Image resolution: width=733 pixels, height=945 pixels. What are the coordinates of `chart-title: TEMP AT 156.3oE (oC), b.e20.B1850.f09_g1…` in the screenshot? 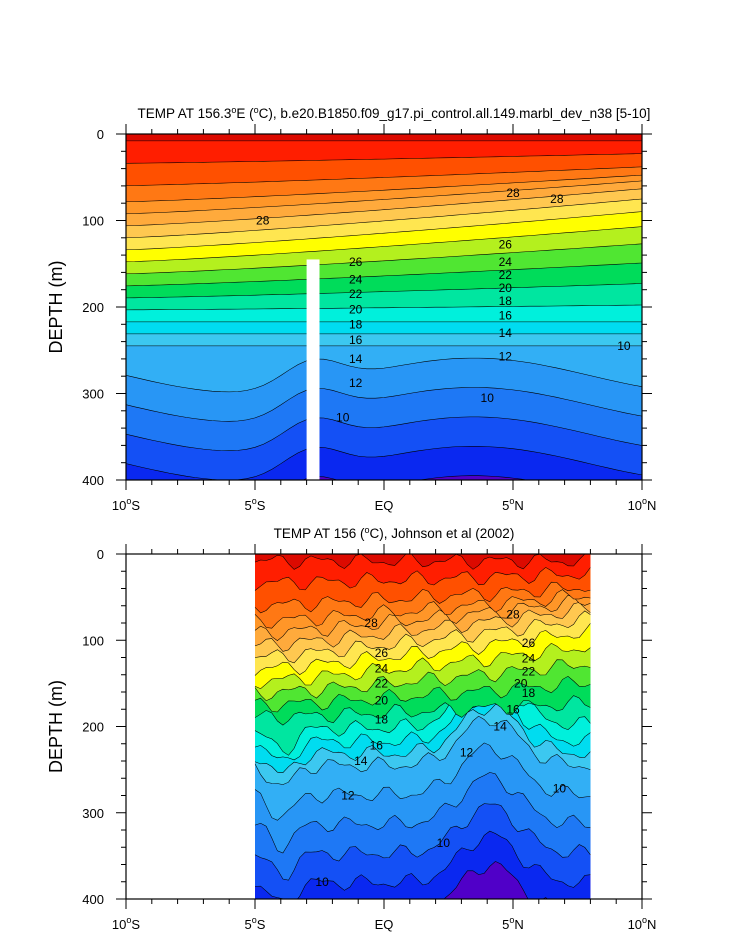 It's located at (394, 113).